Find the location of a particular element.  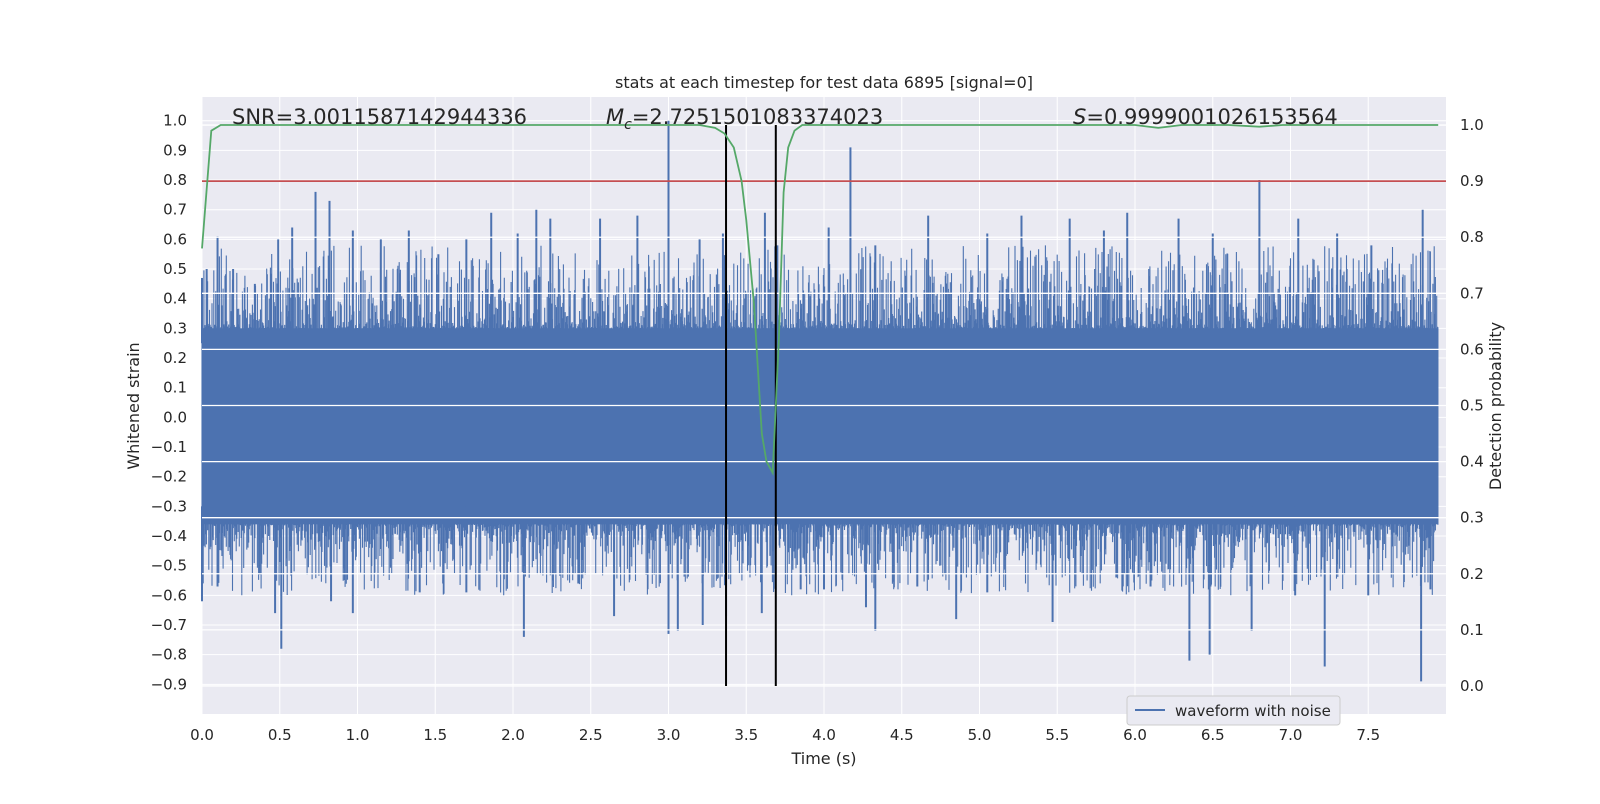

y-tick-label: −0.4 is located at coordinates (169, 536).